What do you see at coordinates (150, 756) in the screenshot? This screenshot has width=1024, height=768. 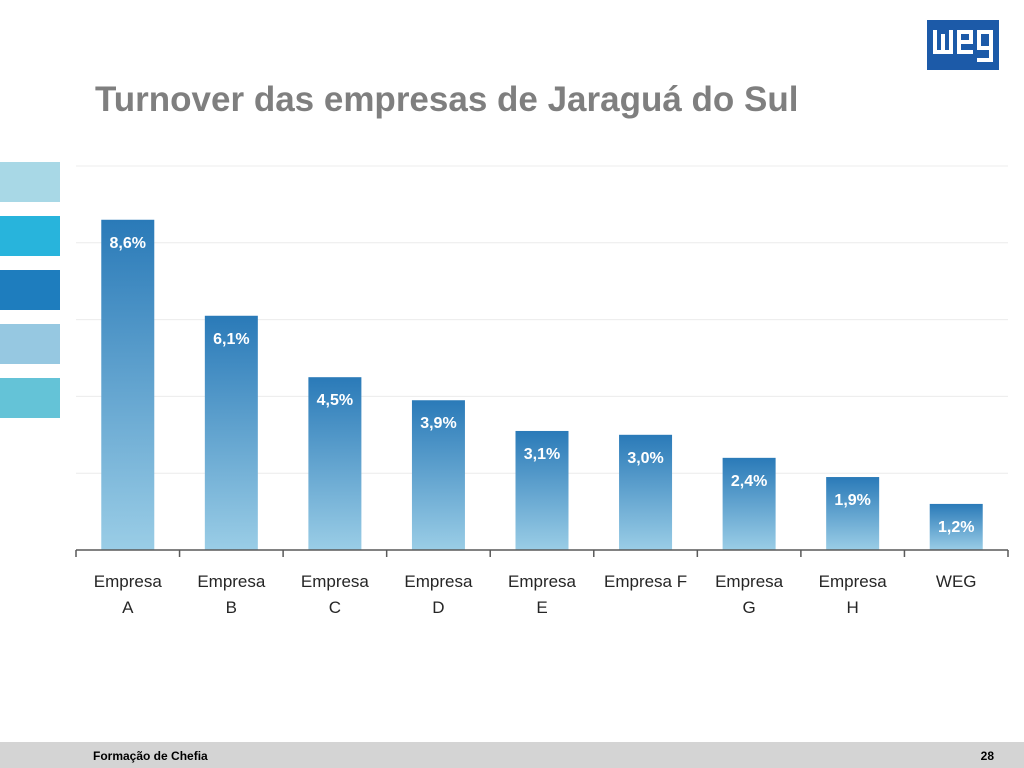 I see `footer-title: Formação de Chefia` at bounding box center [150, 756].